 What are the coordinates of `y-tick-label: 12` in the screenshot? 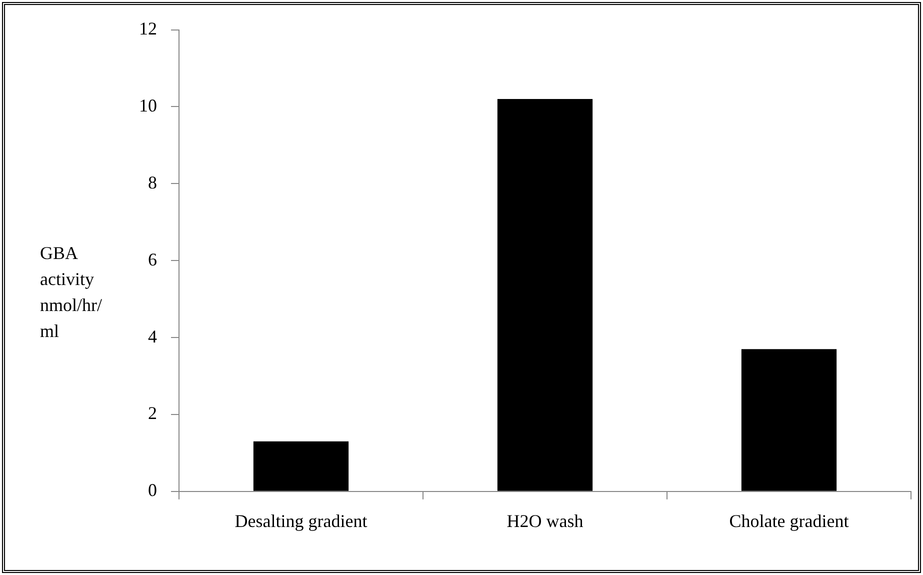 It's located at (148, 28).